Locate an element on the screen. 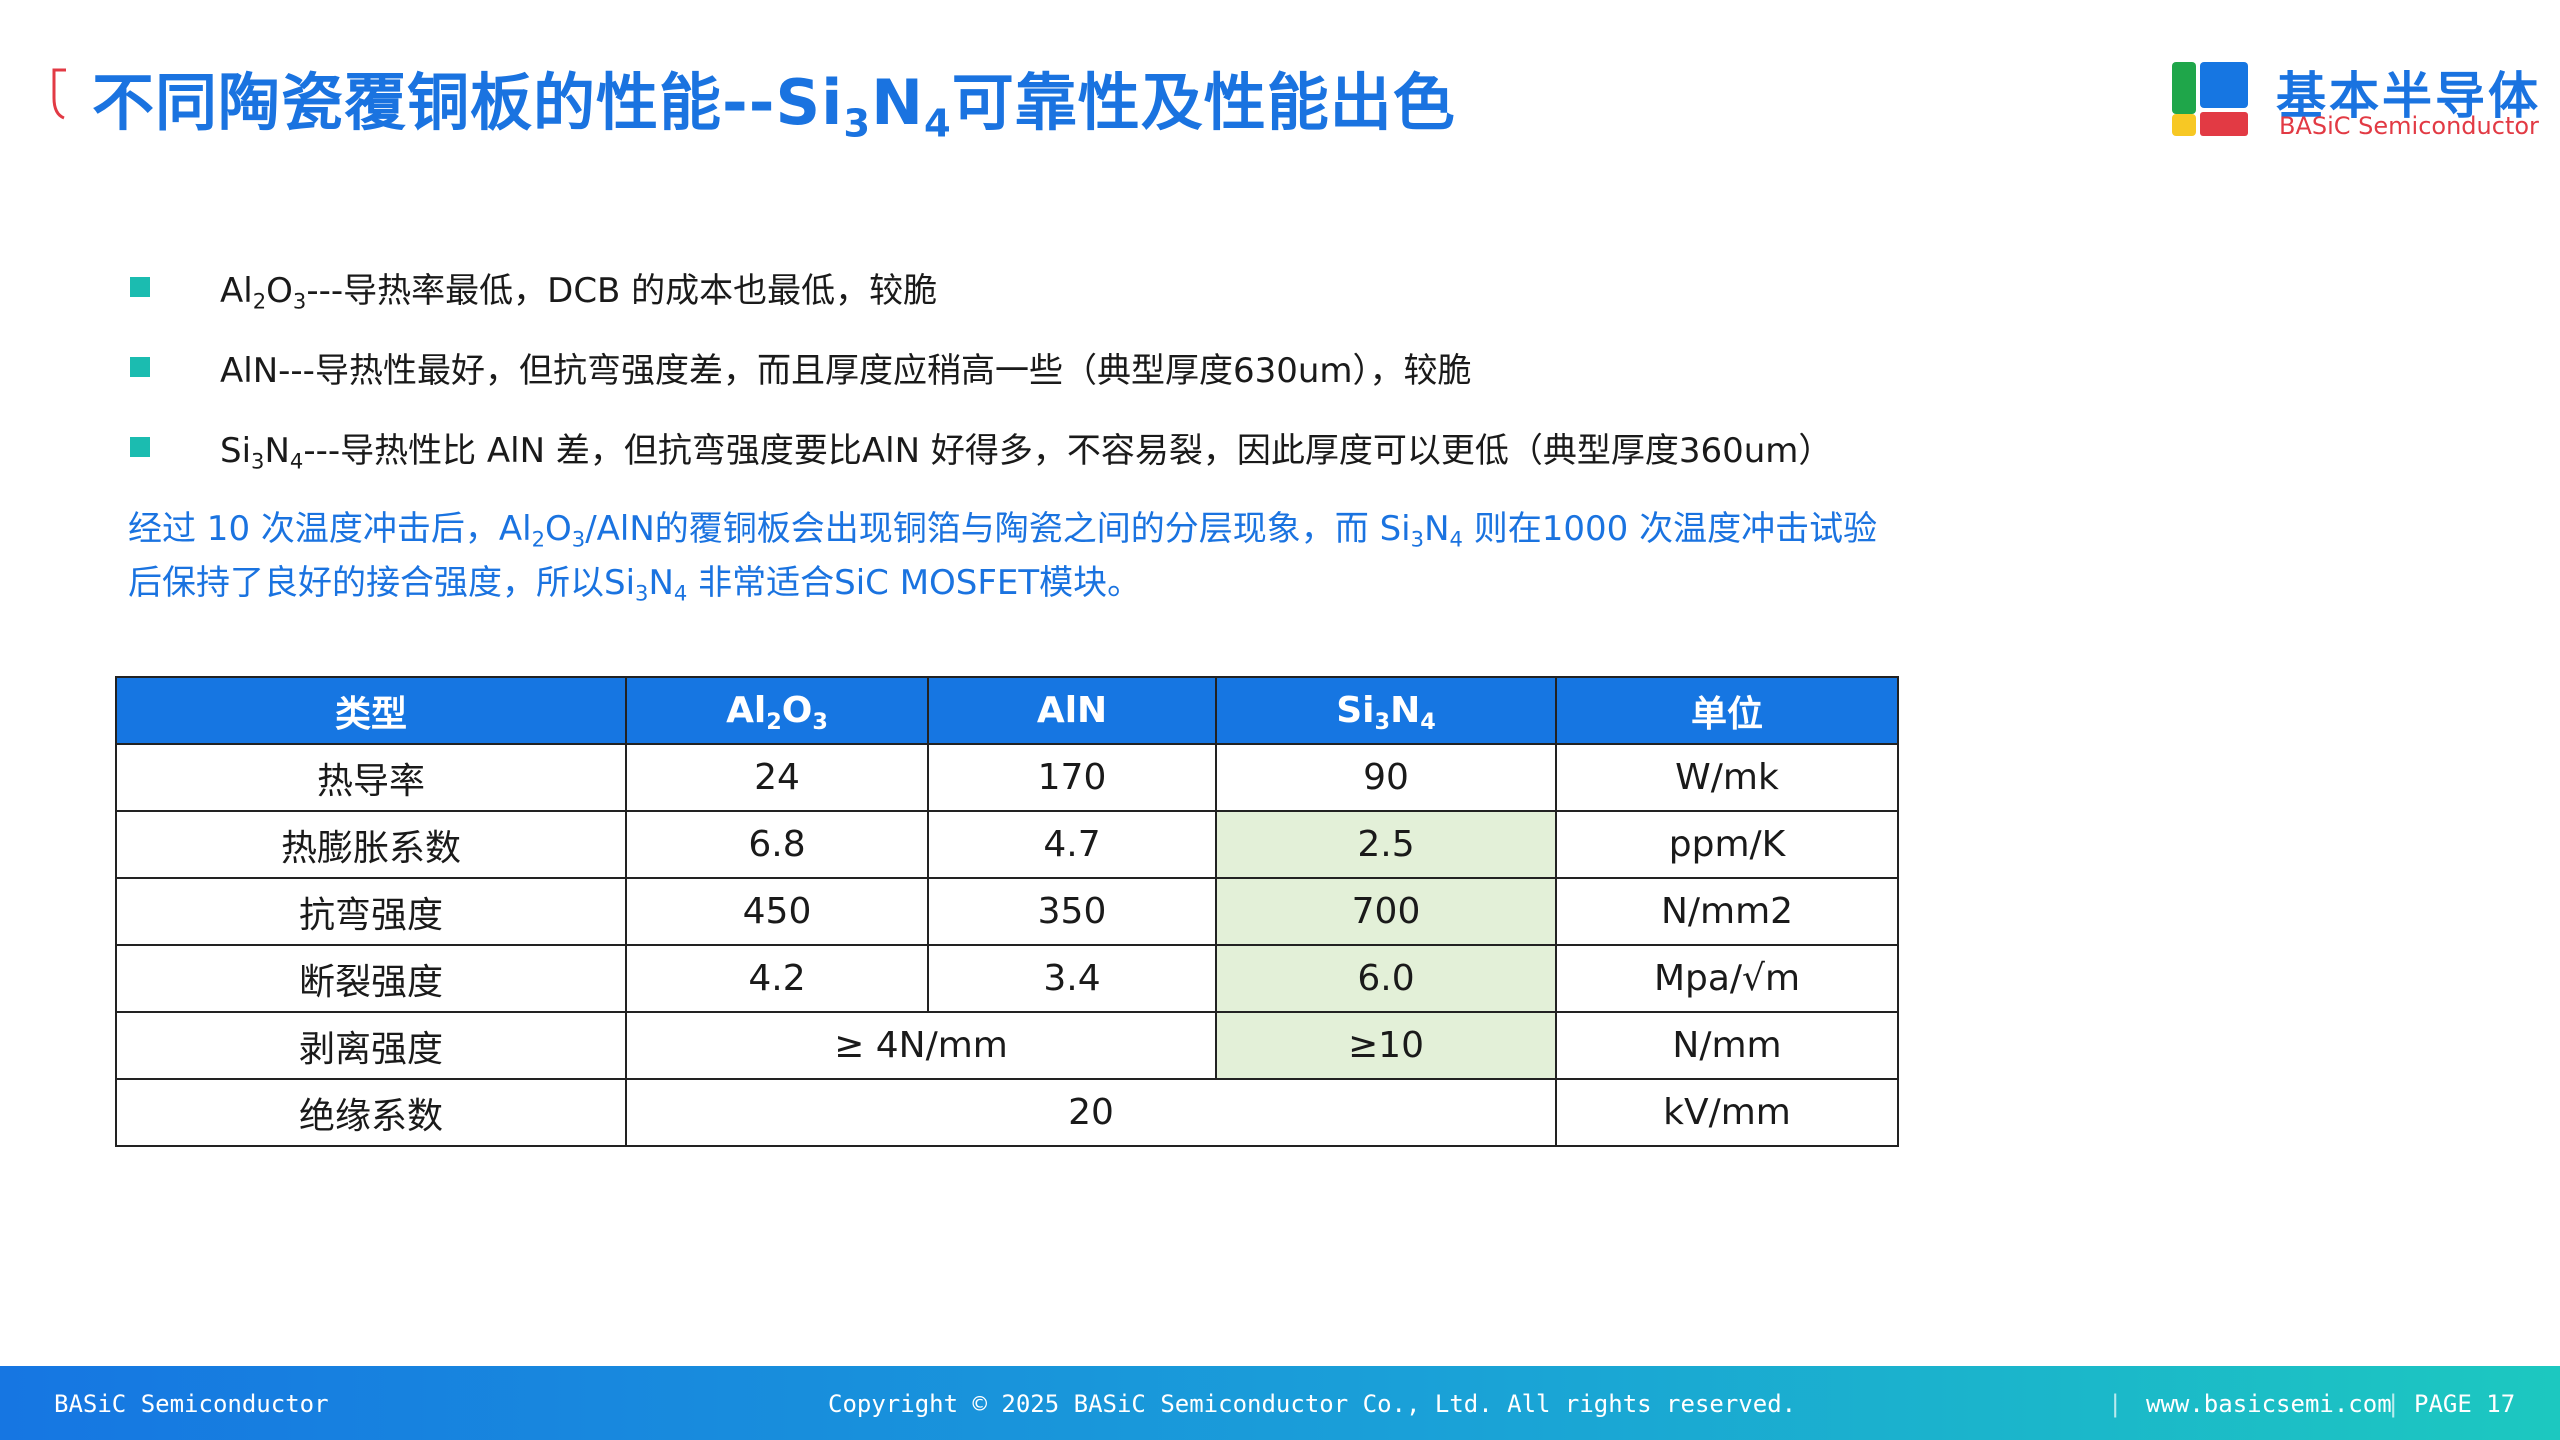 The width and height of the screenshot is (2560, 1440). cell-aln: 170 is located at coordinates (1072, 777).